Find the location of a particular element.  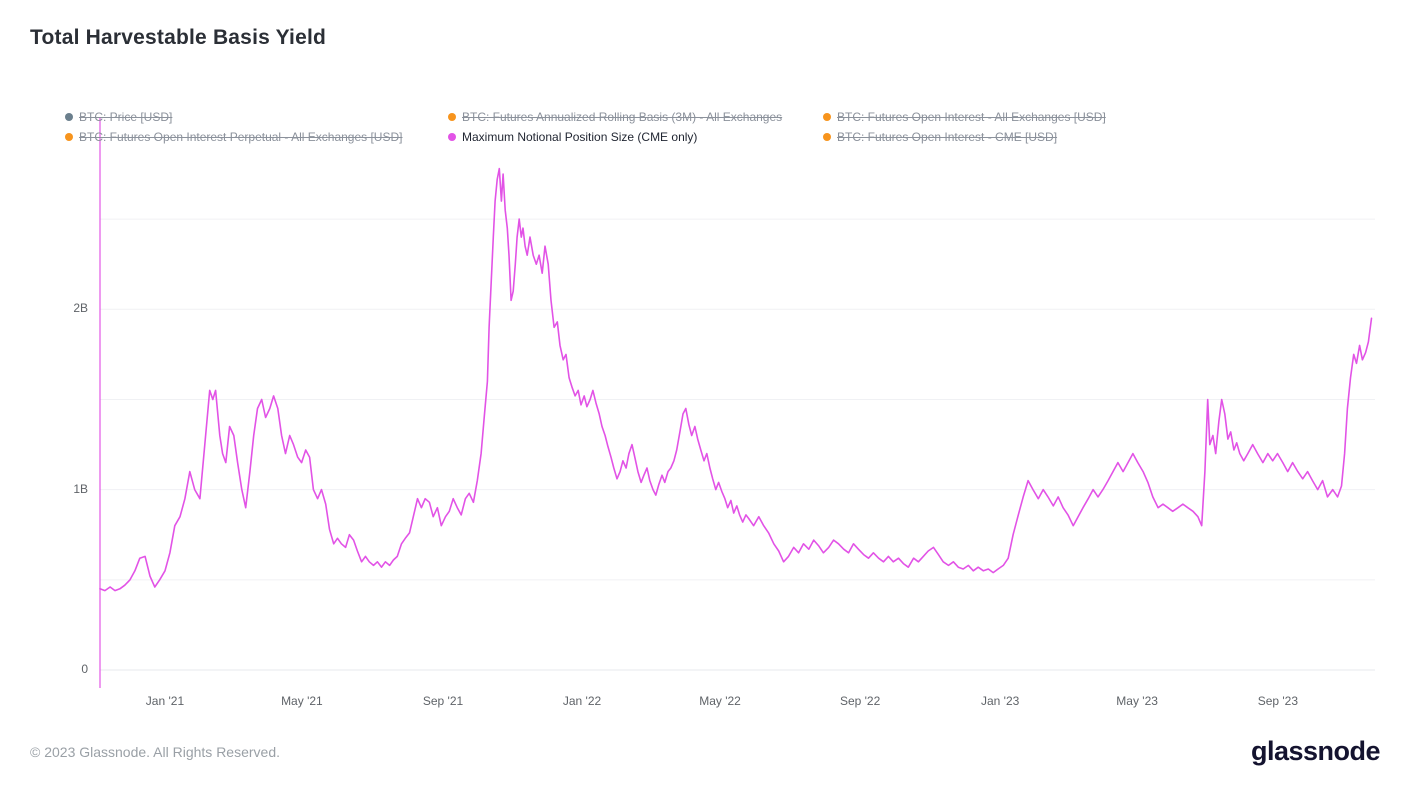

x-axis-label: Sep '23 is located at coordinates (1278, 701).